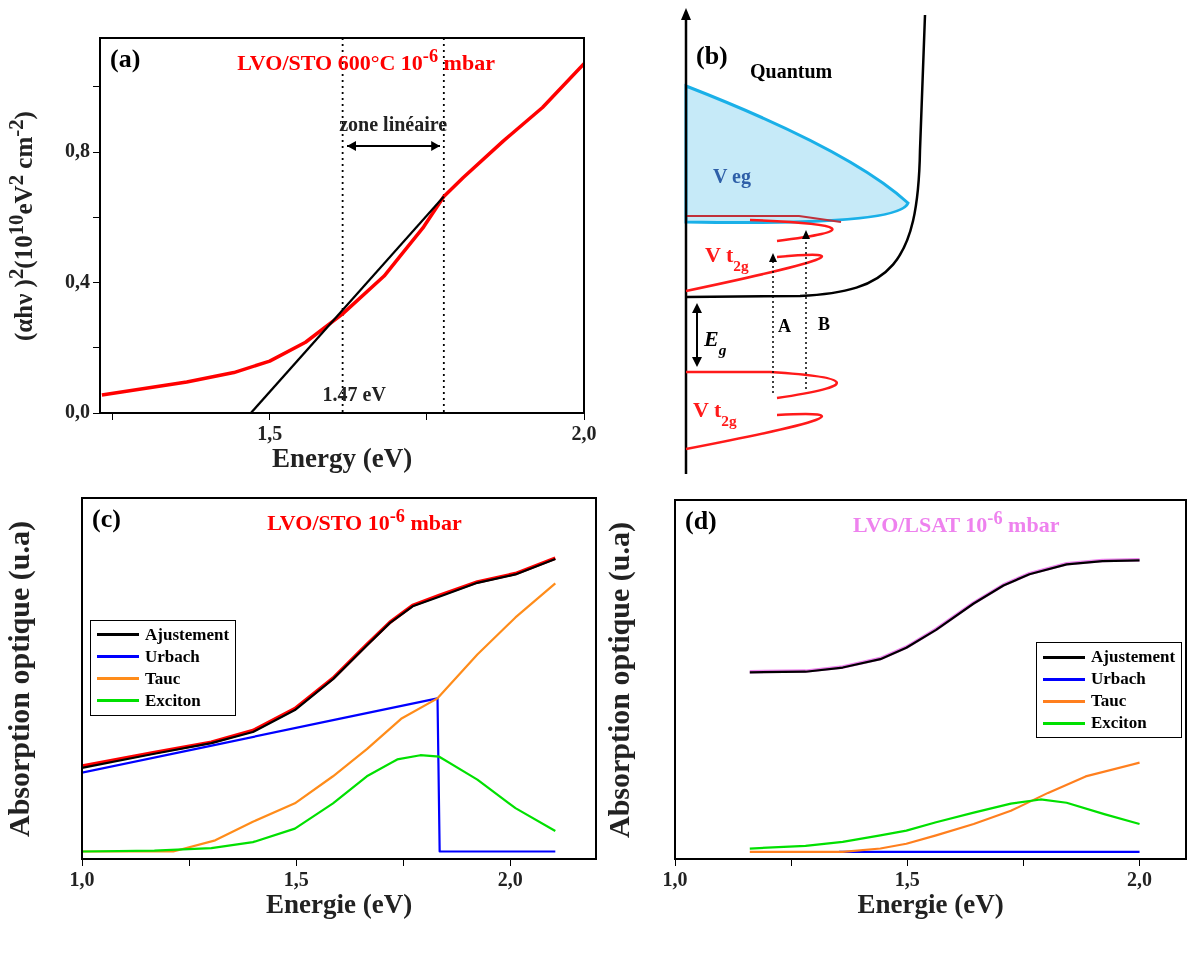  Describe the element at coordinates (364, 521) in the screenshot. I see `chart-subtitle: LVO/STO 10$^{-6}$ mbar` at that location.